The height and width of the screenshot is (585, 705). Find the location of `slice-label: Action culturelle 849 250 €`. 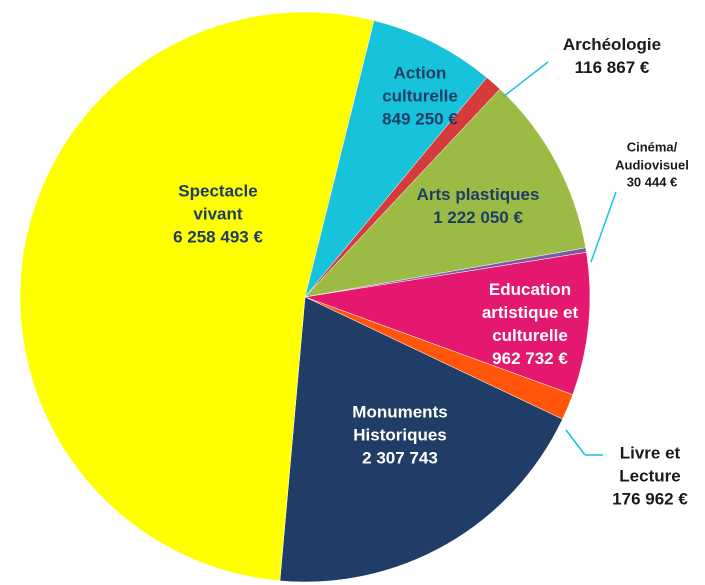

slice-label: Action culturelle 849 250 € is located at coordinates (420, 97).